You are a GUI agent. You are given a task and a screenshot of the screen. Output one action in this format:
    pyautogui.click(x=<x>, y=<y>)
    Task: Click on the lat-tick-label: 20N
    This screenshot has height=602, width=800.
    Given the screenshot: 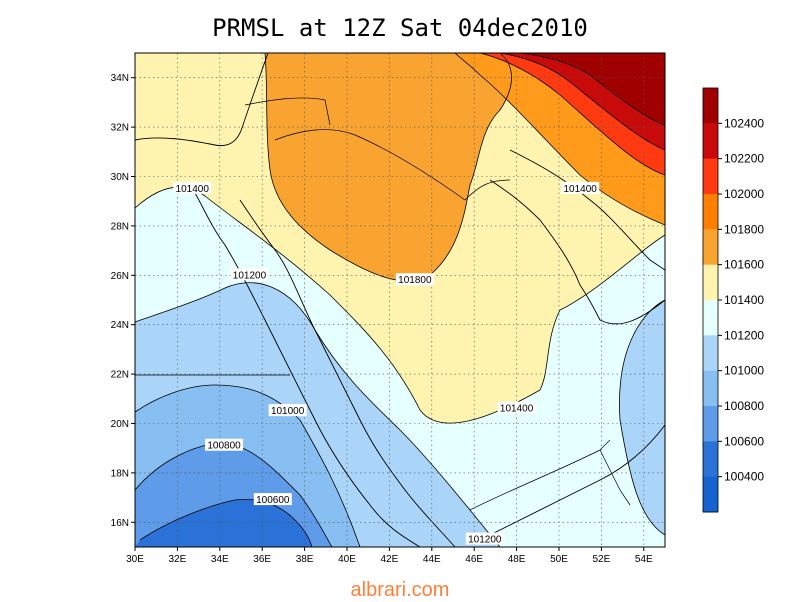 What is the action you would take?
    pyautogui.click(x=120, y=424)
    